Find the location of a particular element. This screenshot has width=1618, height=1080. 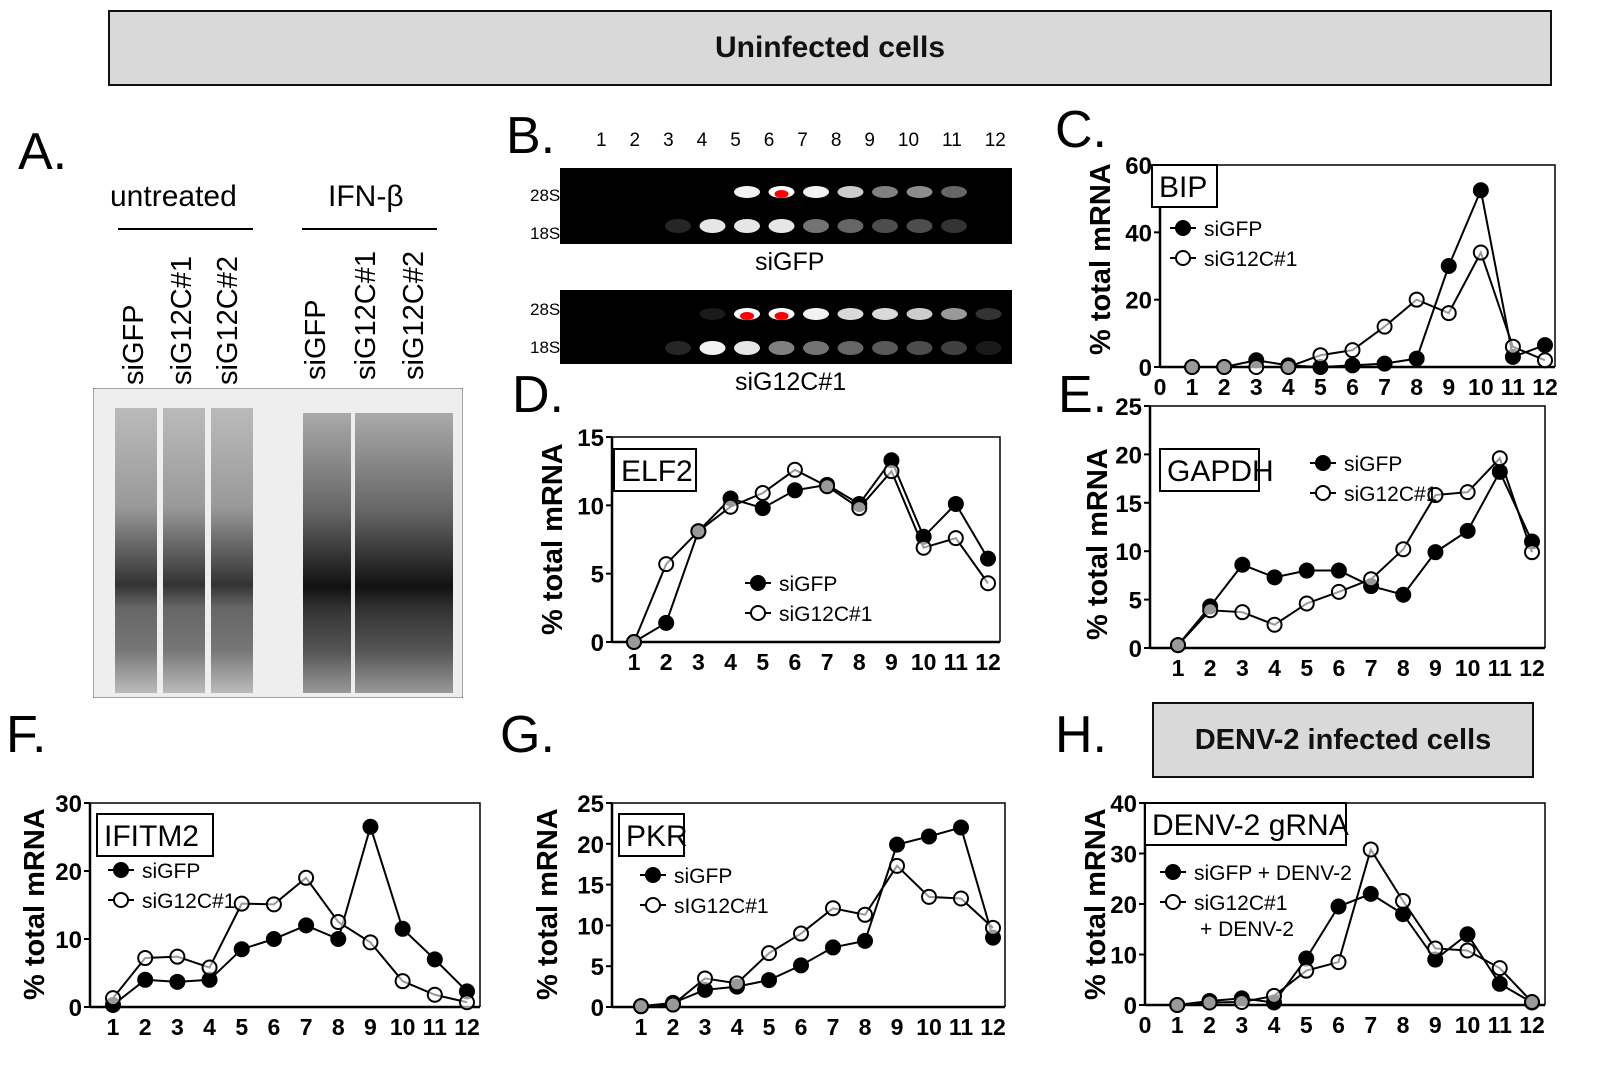

legend-label: sIG12C#1 is located at coordinates (721, 906).